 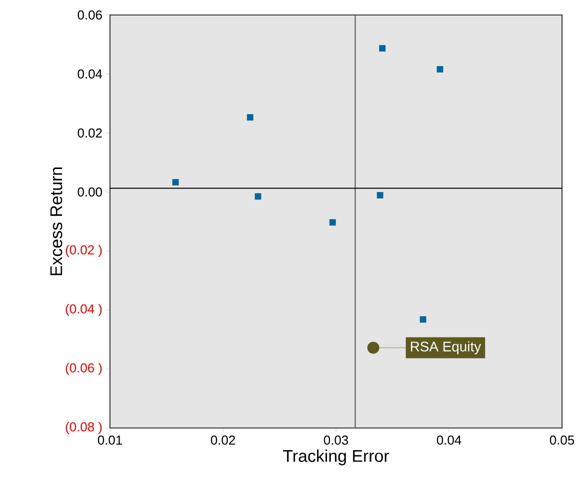 What do you see at coordinates (336, 458) in the screenshot?
I see `x-axis-title: Tracking Error` at bounding box center [336, 458].